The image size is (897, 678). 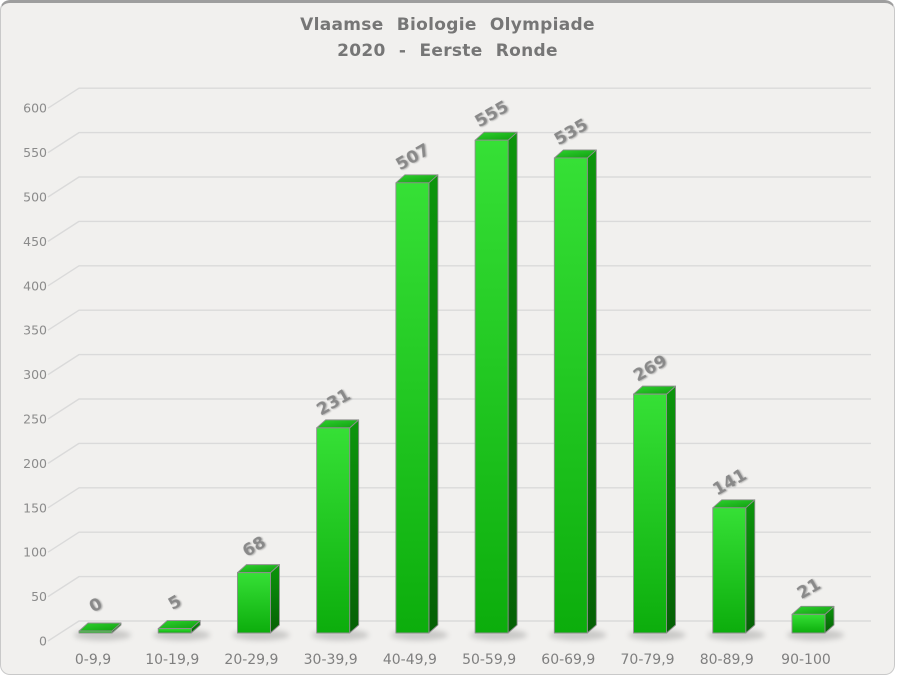 I want to click on bar-group-30-39,9, so click(x=340, y=530).